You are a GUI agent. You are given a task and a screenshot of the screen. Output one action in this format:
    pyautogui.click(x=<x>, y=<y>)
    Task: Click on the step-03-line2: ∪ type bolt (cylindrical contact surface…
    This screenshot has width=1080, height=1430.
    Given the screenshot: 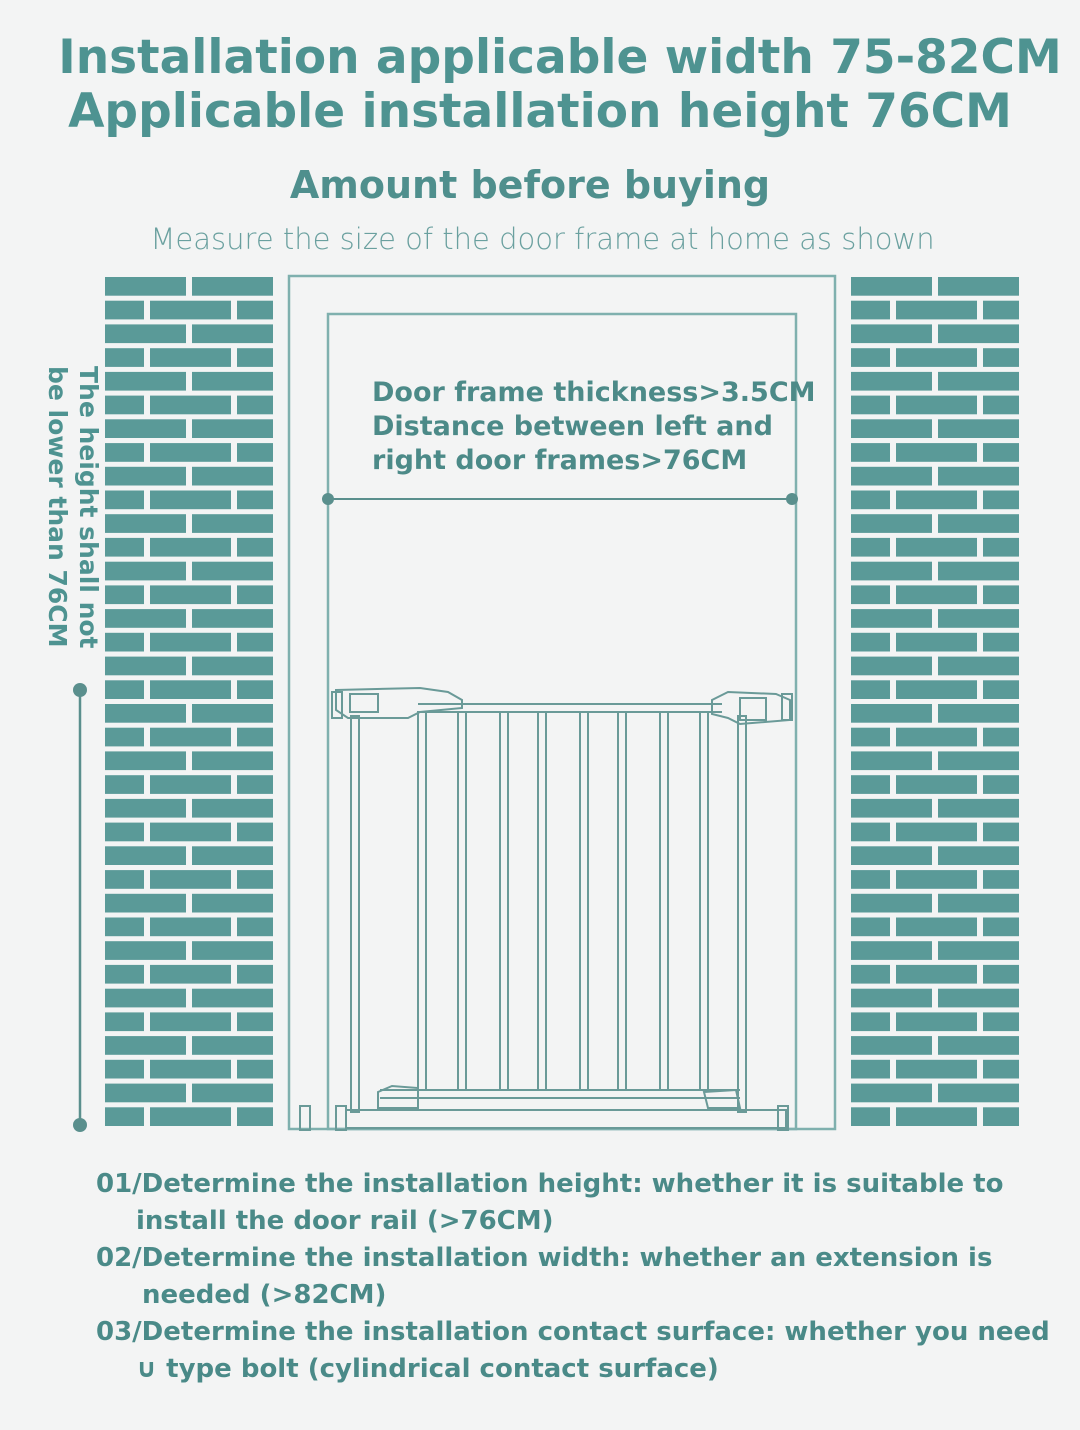 What is the action you would take?
    pyautogui.click(x=427, y=1369)
    